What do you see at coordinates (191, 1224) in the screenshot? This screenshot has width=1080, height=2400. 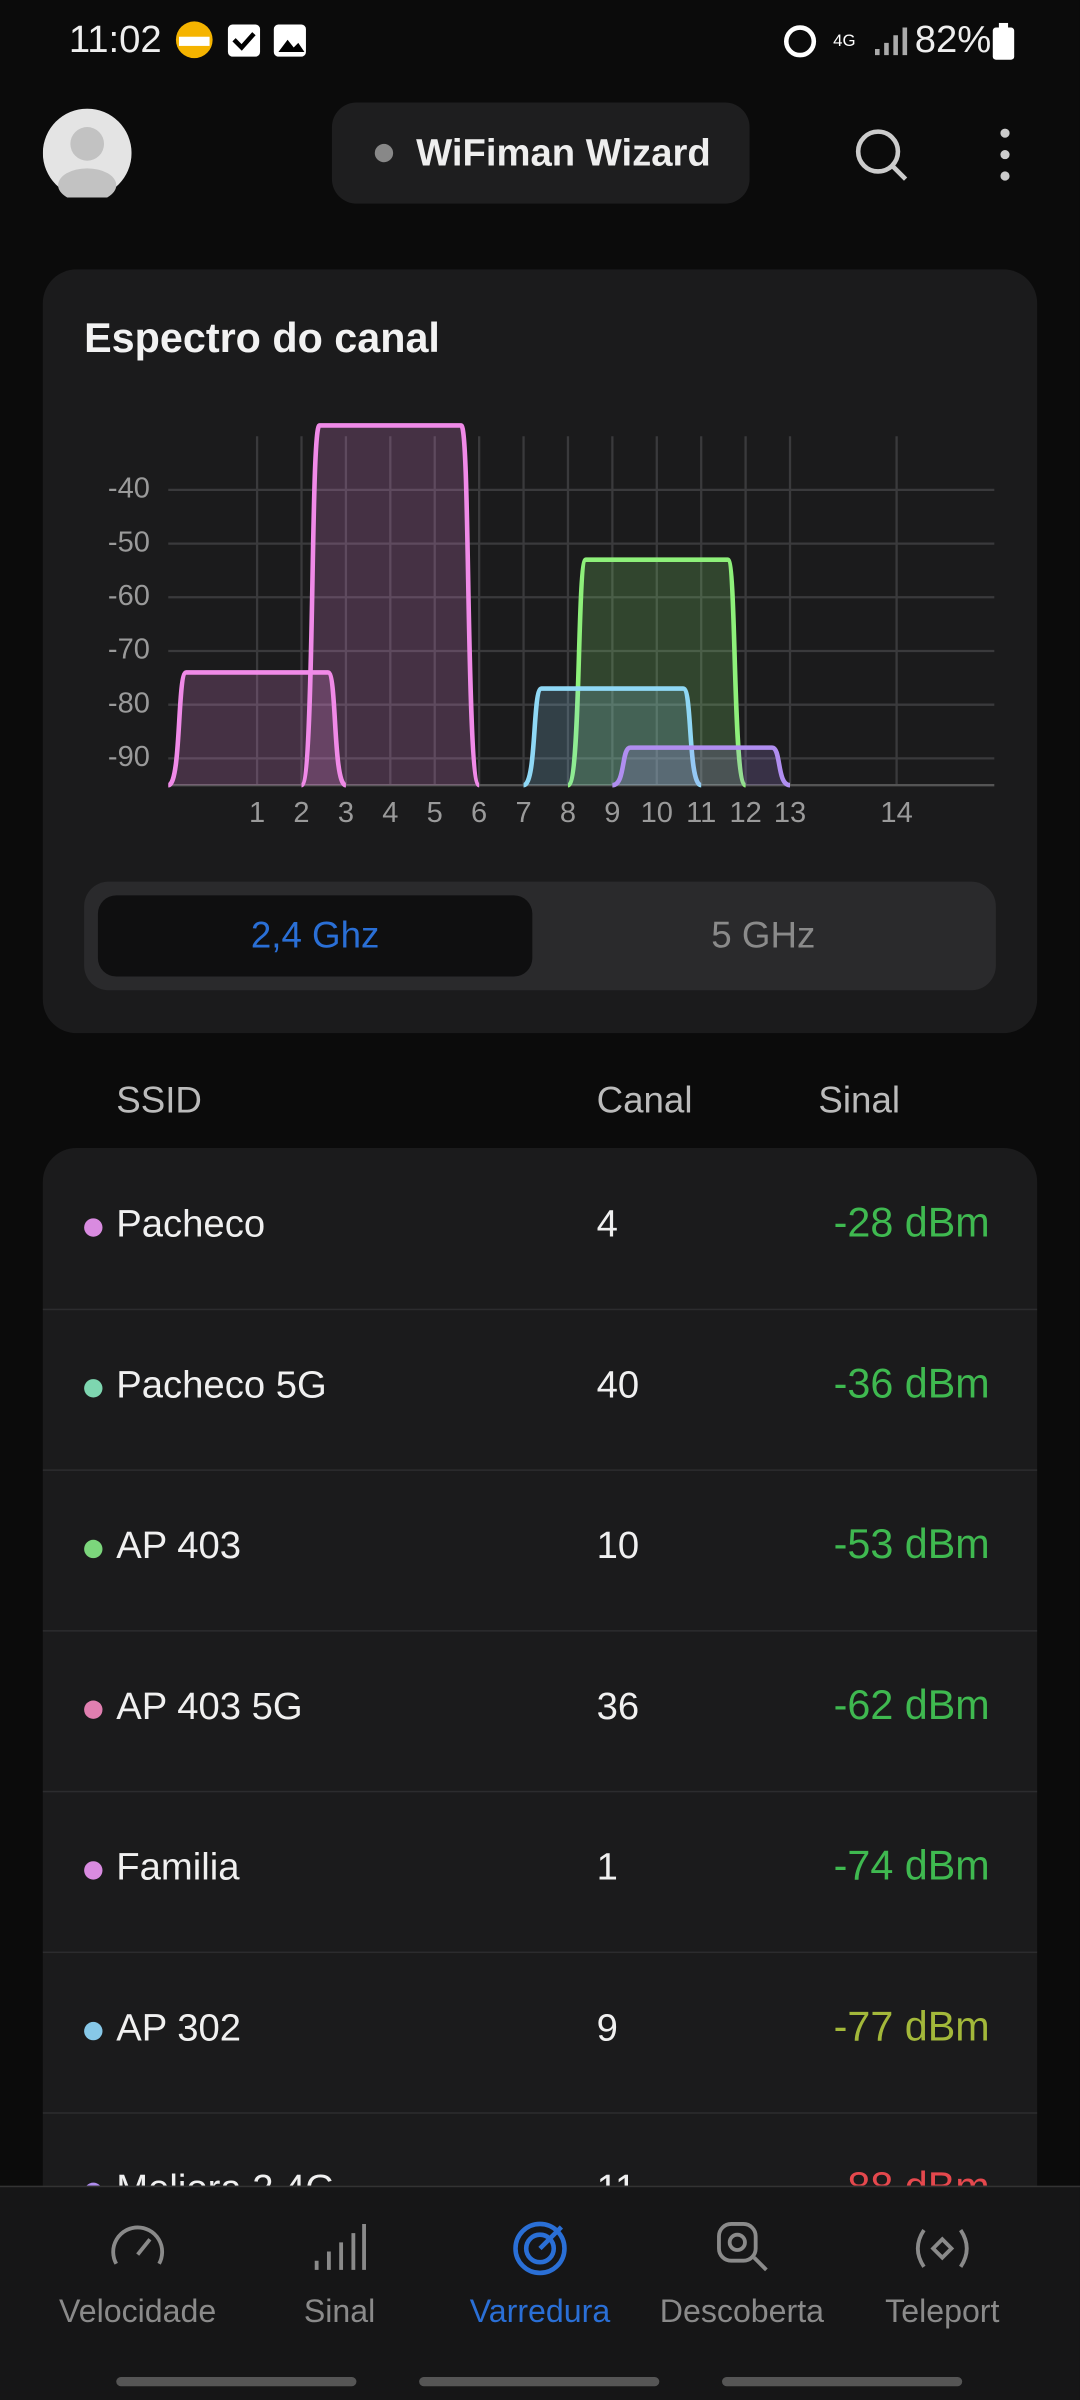 I see `ssid: Pacheco` at bounding box center [191, 1224].